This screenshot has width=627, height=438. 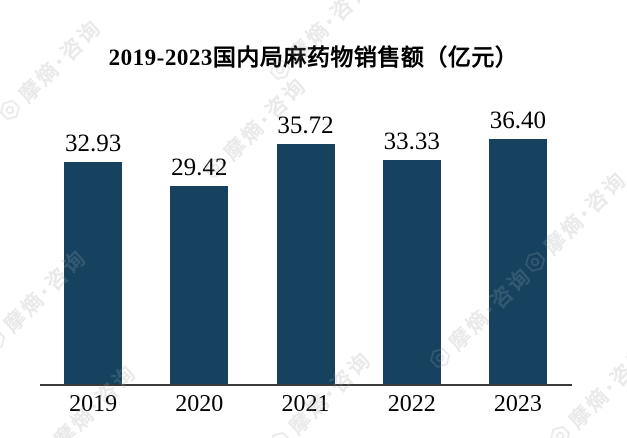 What do you see at coordinates (199, 285) in the screenshot?
I see `bar-2020` at bounding box center [199, 285].